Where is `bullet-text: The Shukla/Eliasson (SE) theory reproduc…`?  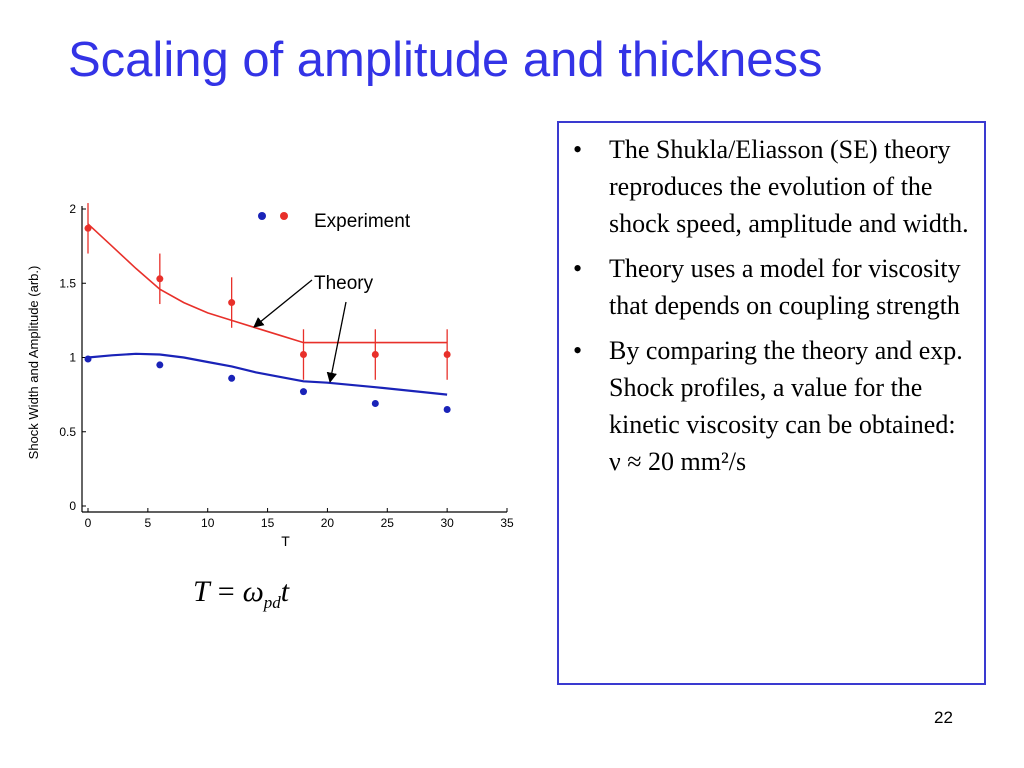 bullet-text: The Shukla/Eliasson (SE) theory reproduc… is located at coordinates (789, 186).